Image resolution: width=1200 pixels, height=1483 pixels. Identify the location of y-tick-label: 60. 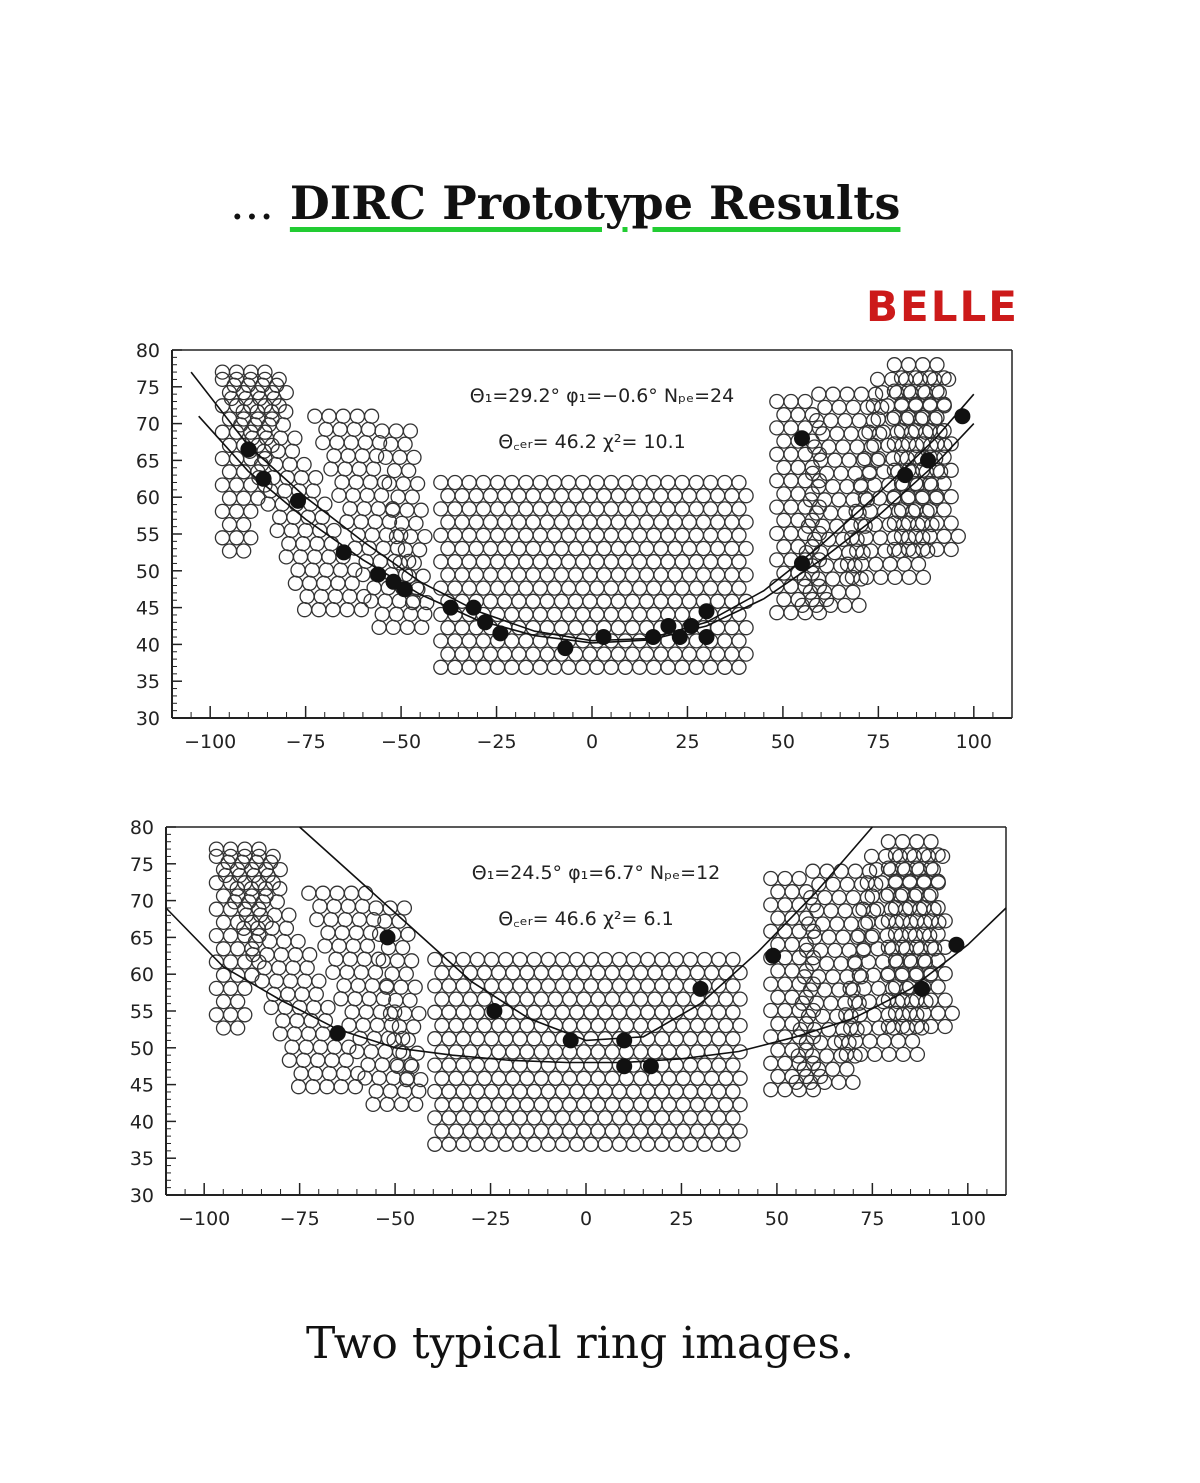
(148, 498).